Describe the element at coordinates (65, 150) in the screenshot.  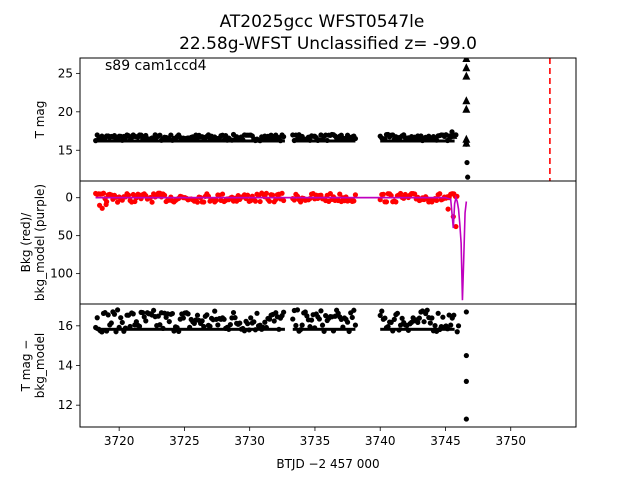
I see `y-tick-label: 15` at that location.